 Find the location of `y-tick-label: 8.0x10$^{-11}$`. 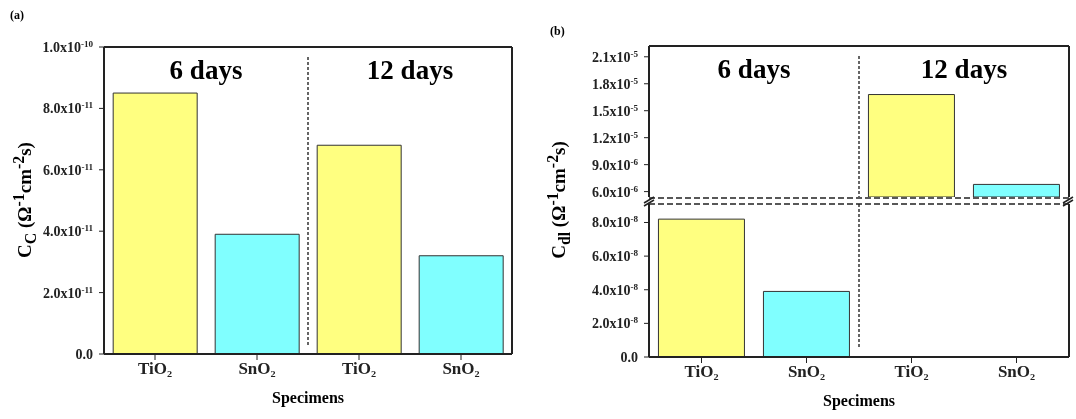

y-tick-label: 8.0x10$^{-11}$ is located at coordinates (68, 108).